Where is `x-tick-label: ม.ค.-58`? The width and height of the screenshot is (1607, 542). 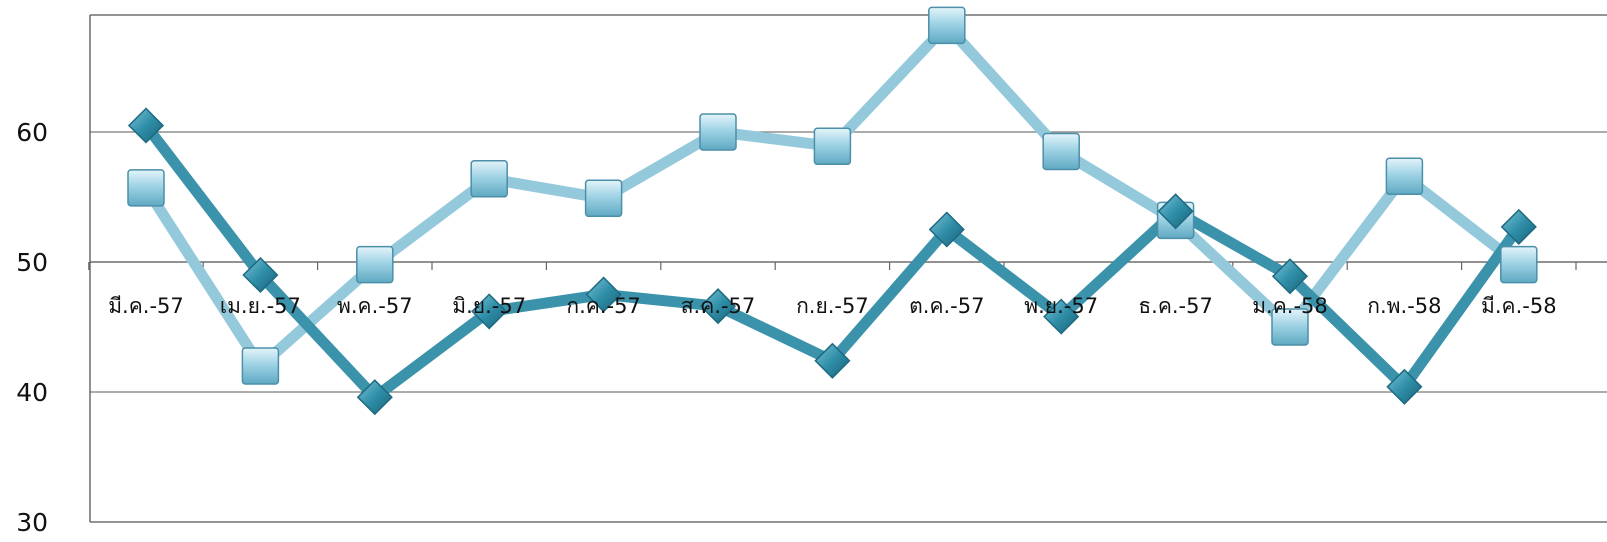 x-tick-label: ม.ค.-58 is located at coordinates (1290, 306).